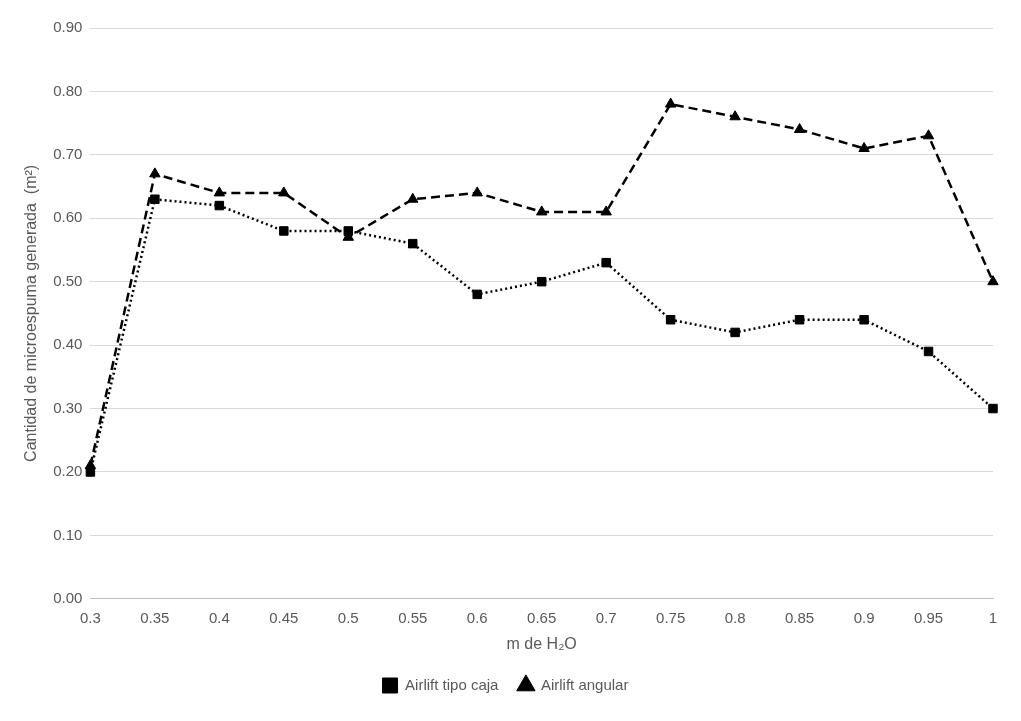  Describe the element at coordinates (584, 684) in the screenshot. I see `legend-label: Airlift angular` at that location.